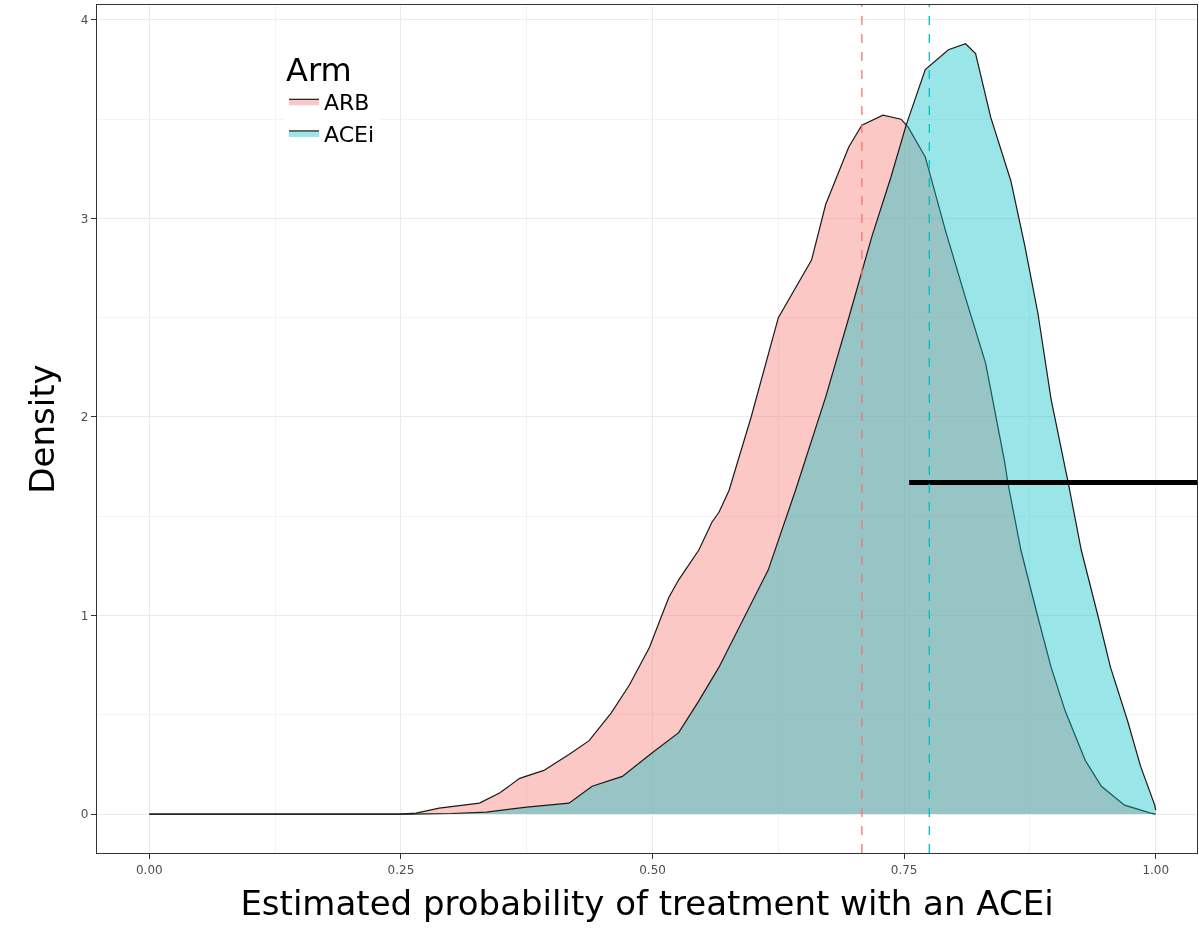 This screenshot has width=1199, height=950. What do you see at coordinates (319, 69) in the screenshot?
I see `legend-title: Arm` at bounding box center [319, 69].